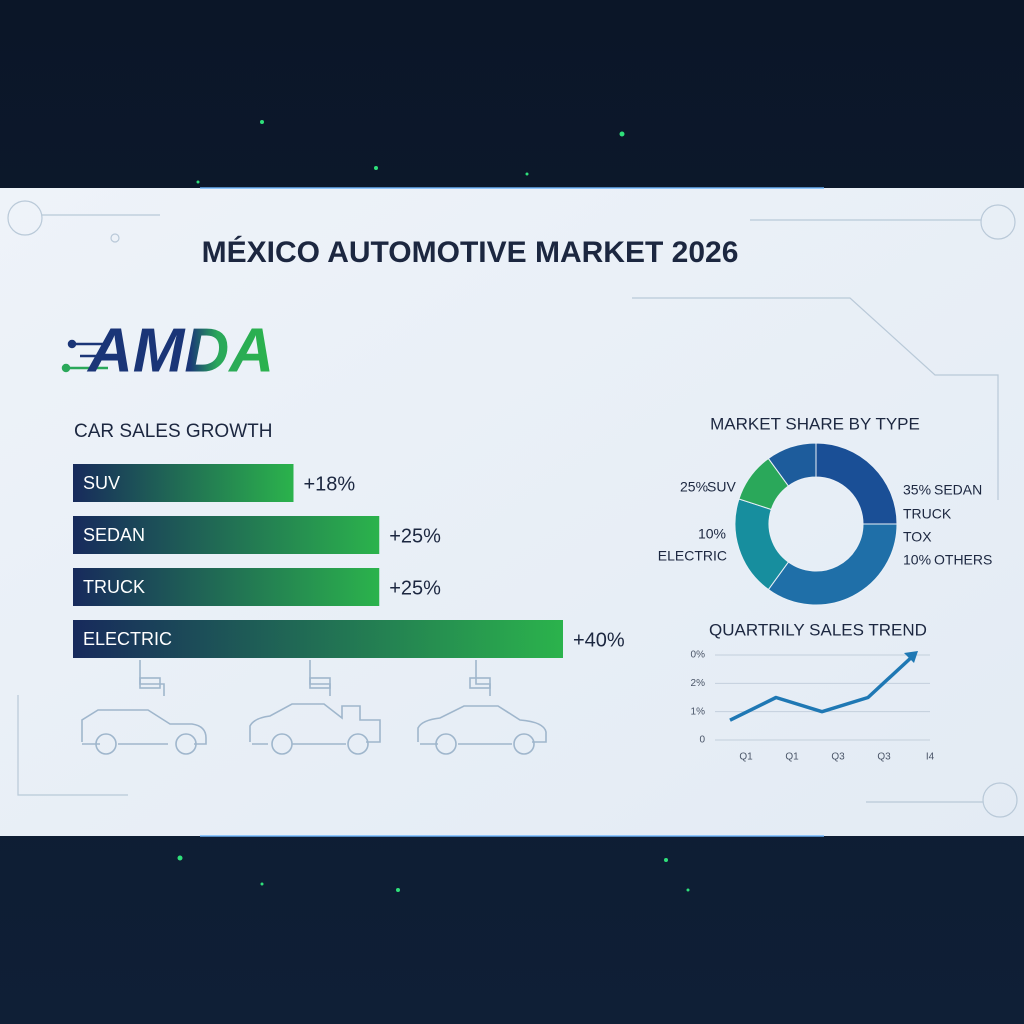 The height and width of the screenshot is (1024, 1024). Describe the element at coordinates (702, 740) in the screenshot. I see `y-tick-label: 0` at that location.